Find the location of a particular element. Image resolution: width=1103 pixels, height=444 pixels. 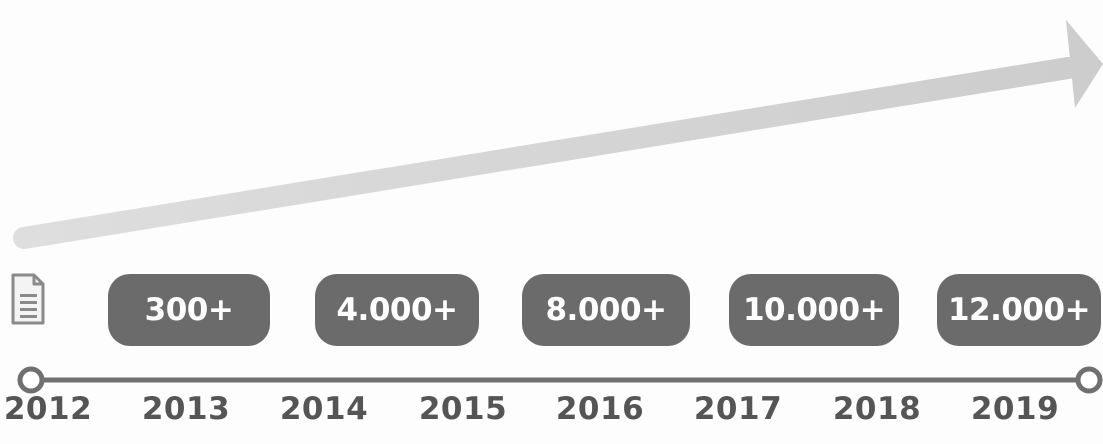

year-label-2015: 2015 is located at coordinates (463, 409).